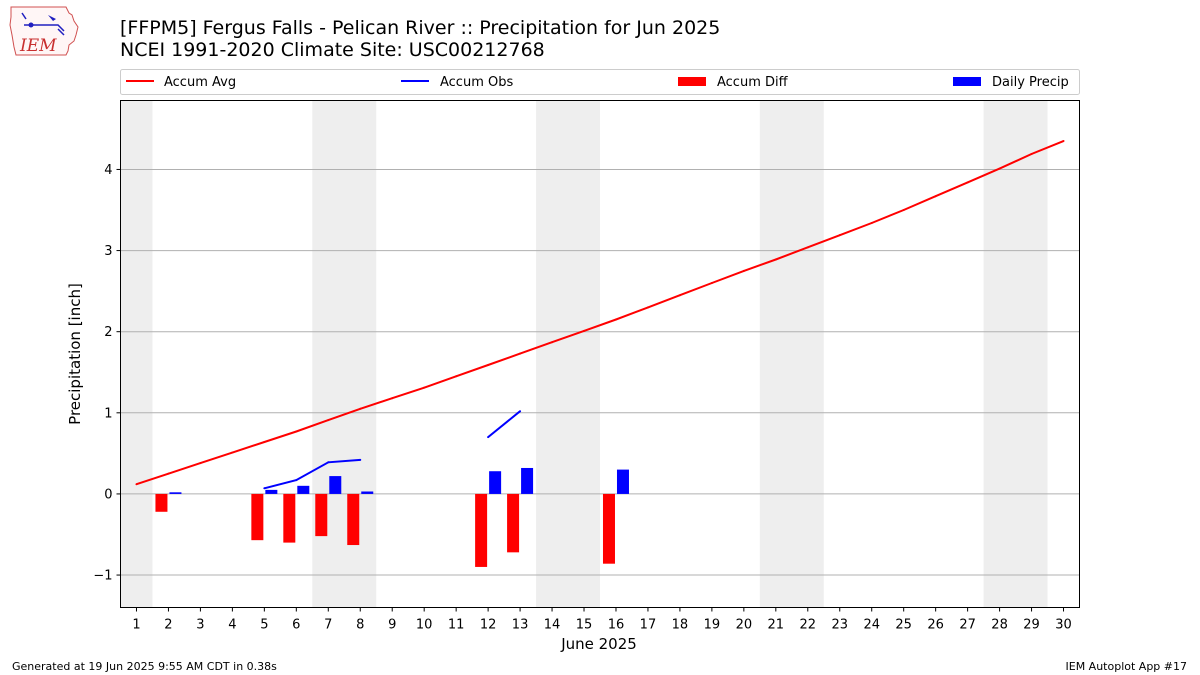 This screenshot has width=1200, height=675. What do you see at coordinates (598, 644) in the screenshot?
I see `x-axis-label: June 2025` at bounding box center [598, 644].